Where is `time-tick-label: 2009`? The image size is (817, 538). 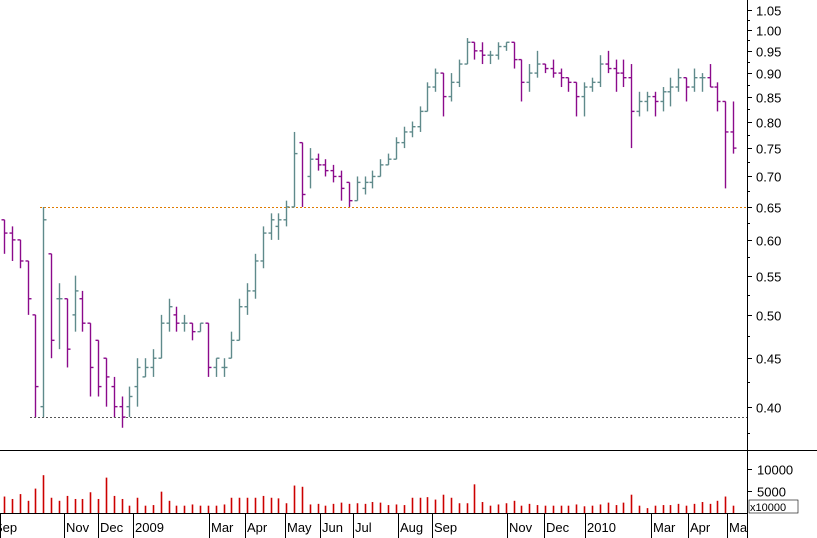 time-tick-label: 2009 is located at coordinates (149, 527).